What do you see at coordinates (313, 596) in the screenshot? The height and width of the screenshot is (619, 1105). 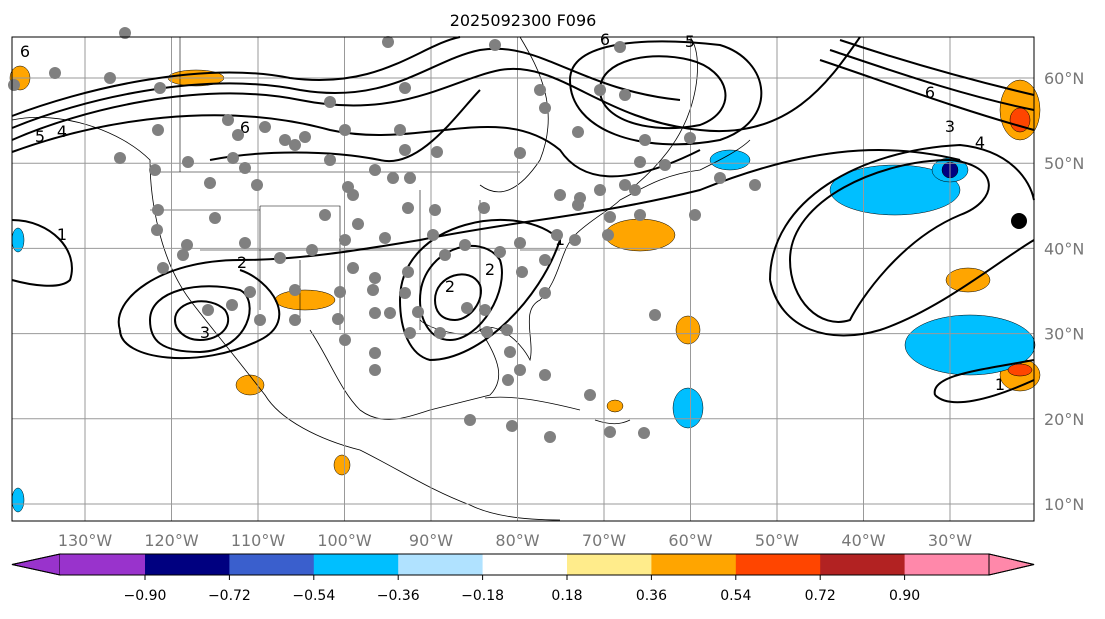 I see `colorbar-tick-label: −0.54` at bounding box center [313, 596].